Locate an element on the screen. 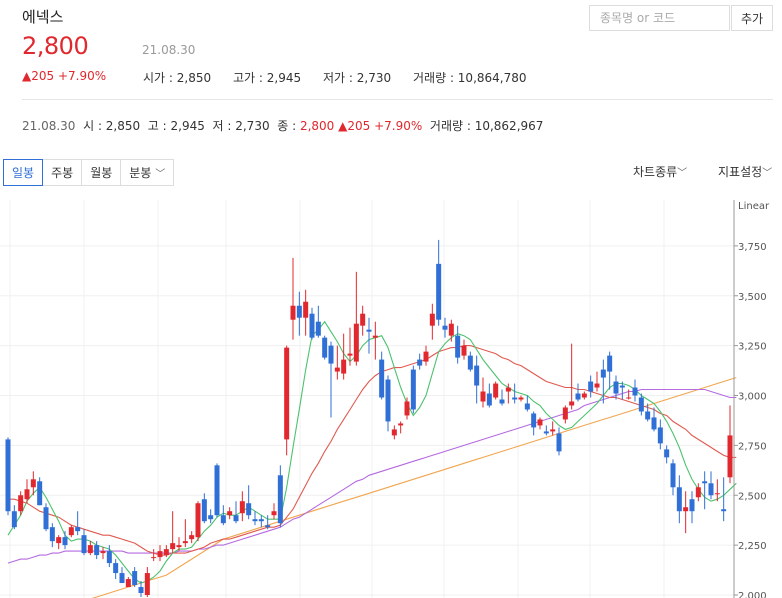  high-label: 고가 is located at coordinates (244, 78).